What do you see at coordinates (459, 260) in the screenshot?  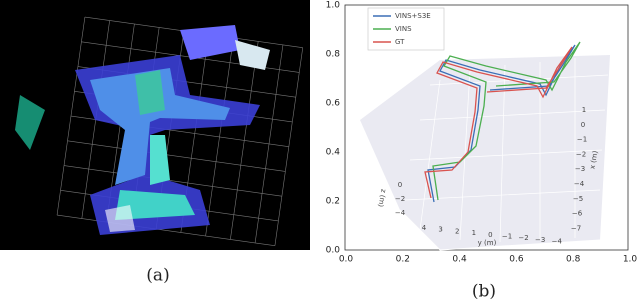 I see `x-tick-label: 0.4` at bounding box center [459, 260].